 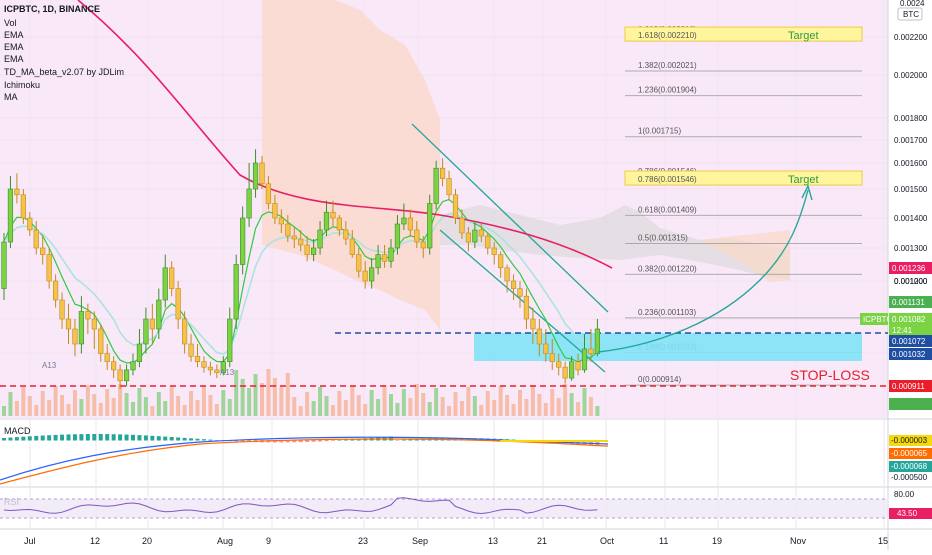 I want to click on indicator-ema-3: EMA, so click(x=14, y=59).